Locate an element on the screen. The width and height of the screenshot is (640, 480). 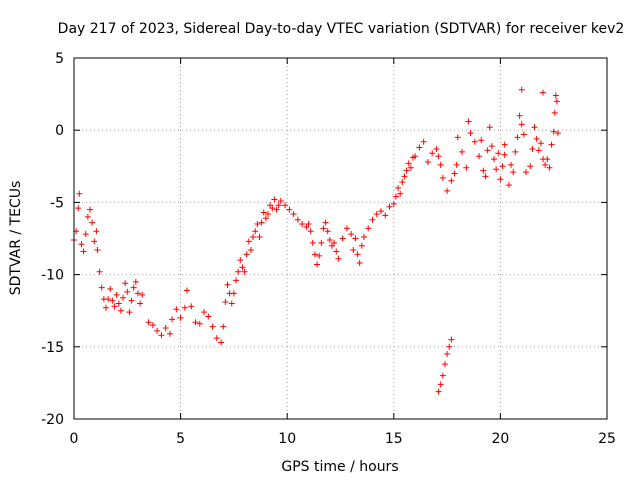
y-tick-label: 0 is located at coordinates (59, 131).